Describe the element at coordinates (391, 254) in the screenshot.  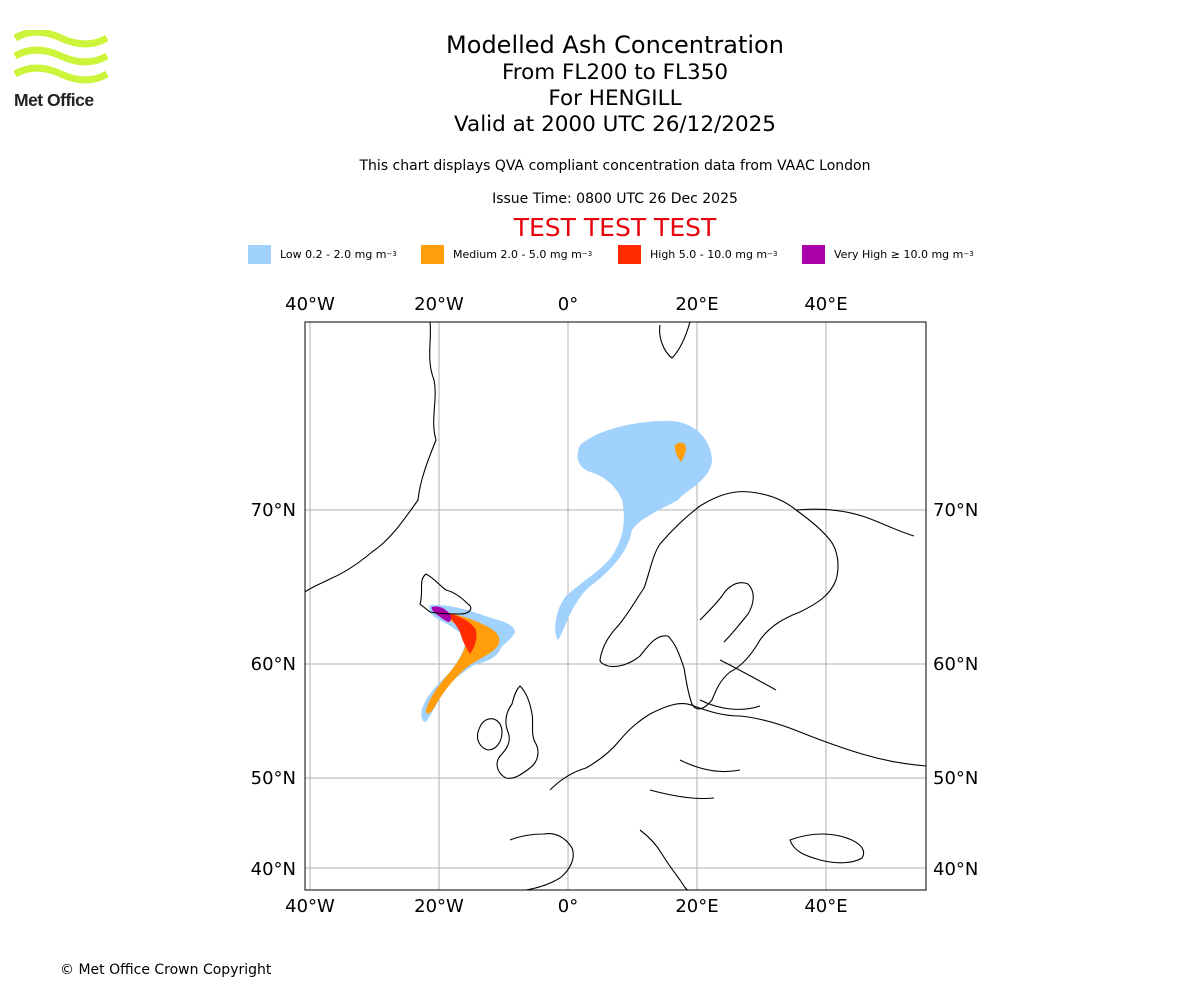
I see `legend-unit-low: −3` at that location.